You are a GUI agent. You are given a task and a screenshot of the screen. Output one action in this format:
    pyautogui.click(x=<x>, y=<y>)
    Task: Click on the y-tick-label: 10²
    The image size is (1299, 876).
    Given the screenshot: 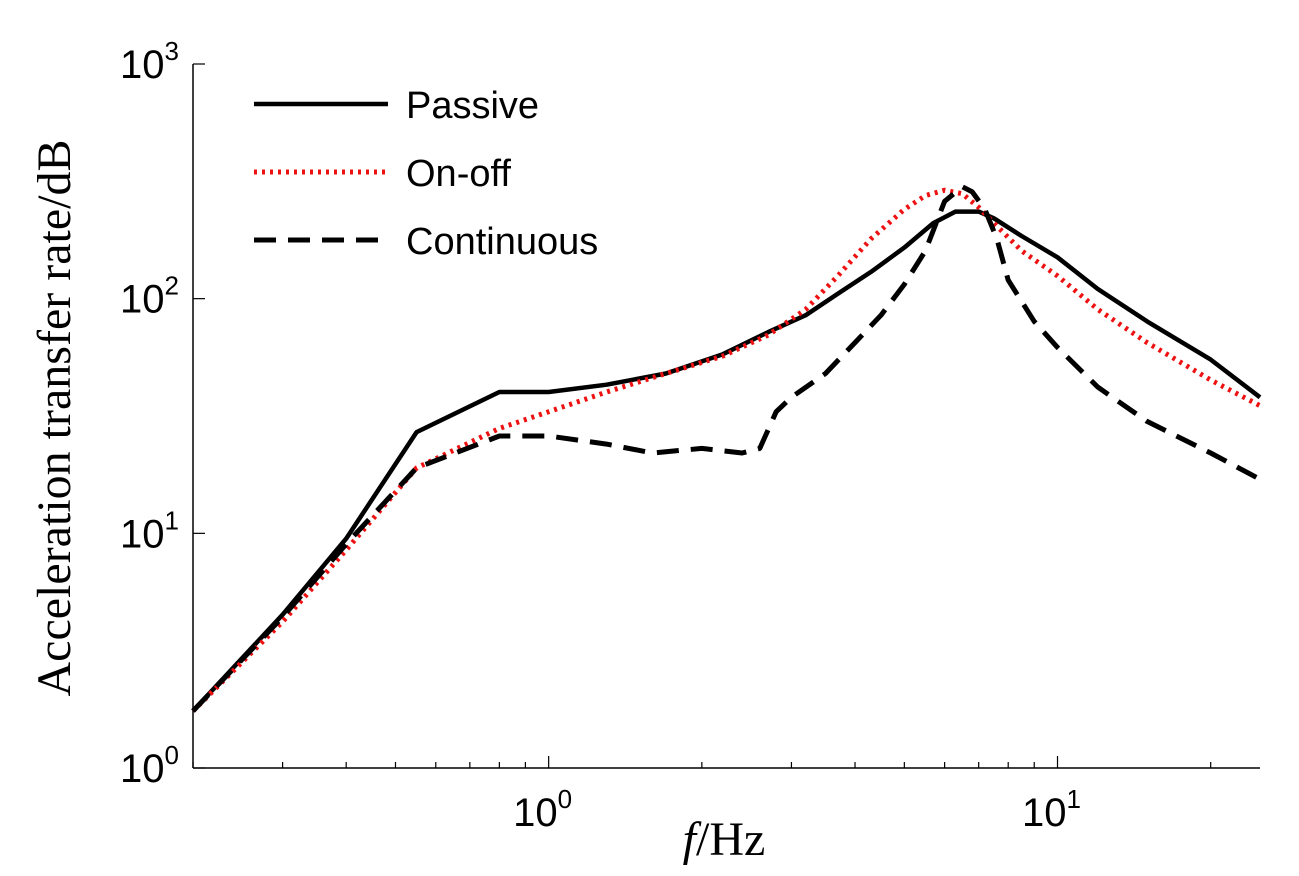 What is the action you would take?
    pyautogui.click(x=149, y=296)
    